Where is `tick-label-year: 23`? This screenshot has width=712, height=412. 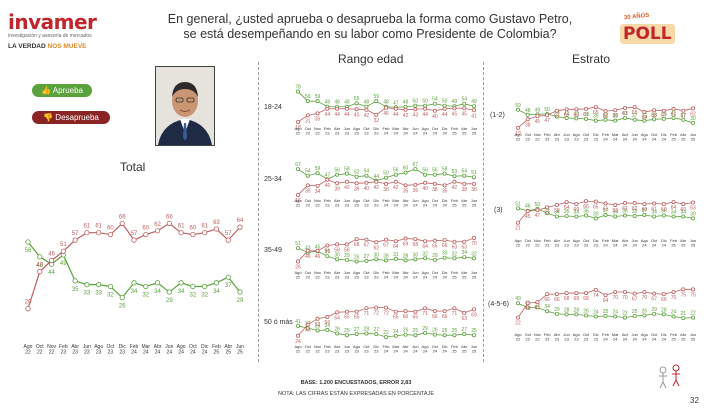
tick-label-year: 23 is located at coordinates (327, 351).